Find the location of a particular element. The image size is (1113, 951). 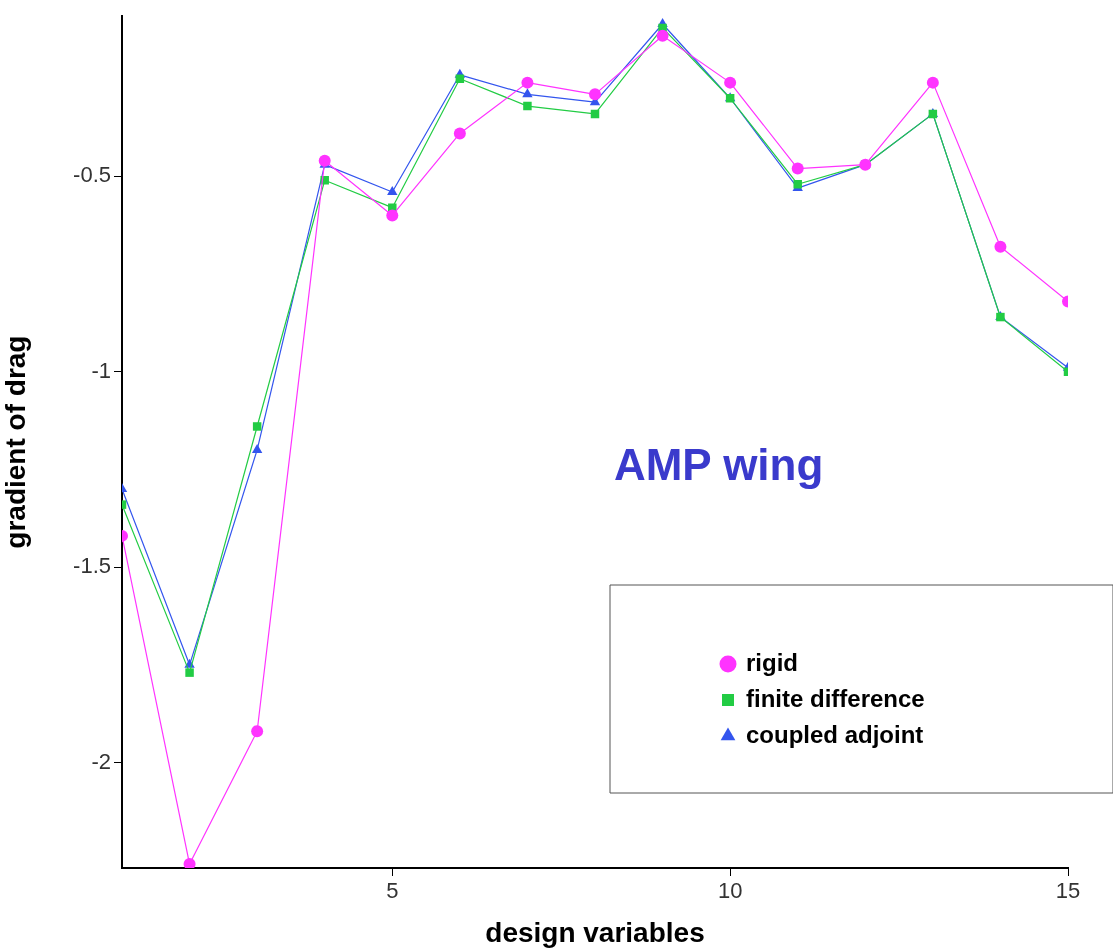

annotation: AMP wing is located at coordinates (718, 464).